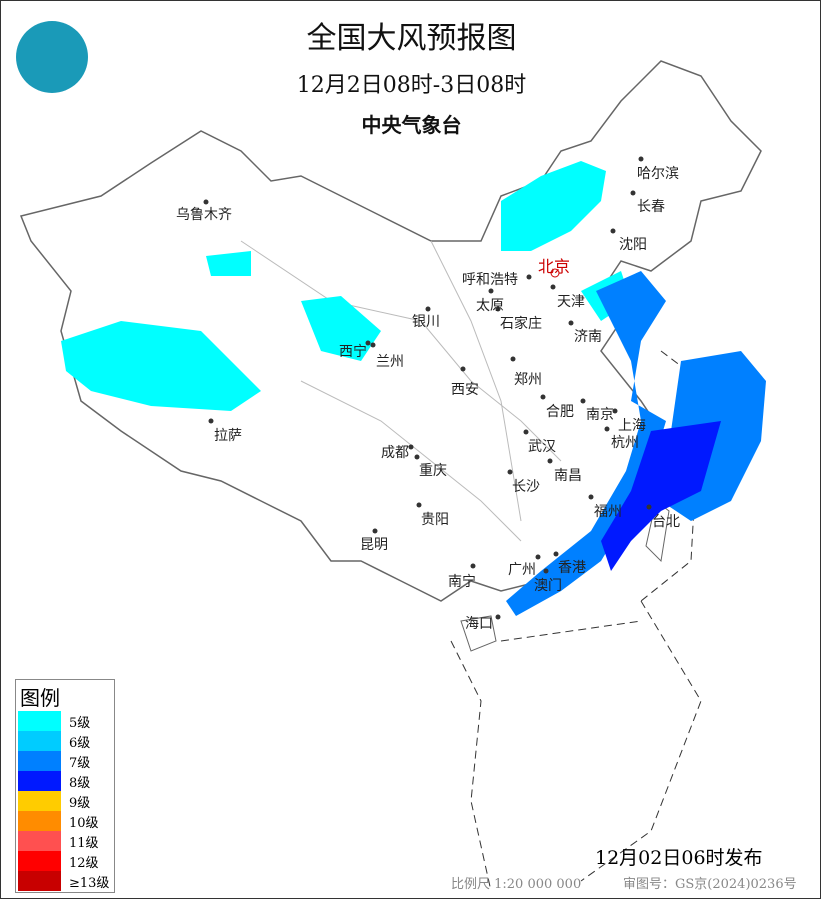 Image resolution: width=821 pixels, height=899 pixels. What do you see at coordinates (411, 85) in the screenshot?
I see `forecast-period: 12月2日08时-3日08时` at bounding box center [411, 85].